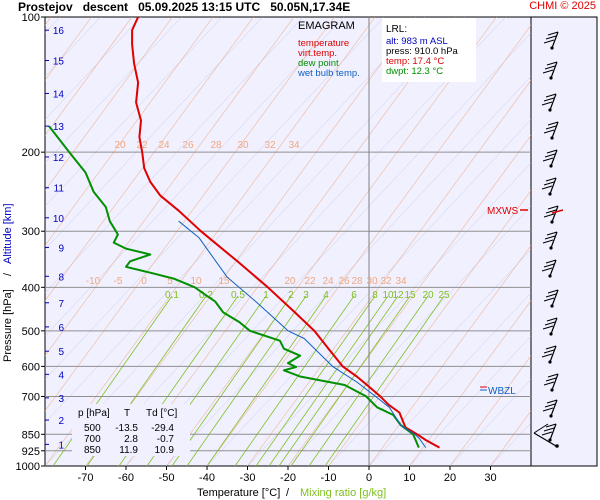 The width and height of the screenshot is (600, 500). Describe the element at coordinates (188, 145) in the screenshot. I see `theta-label: 26` at that location.